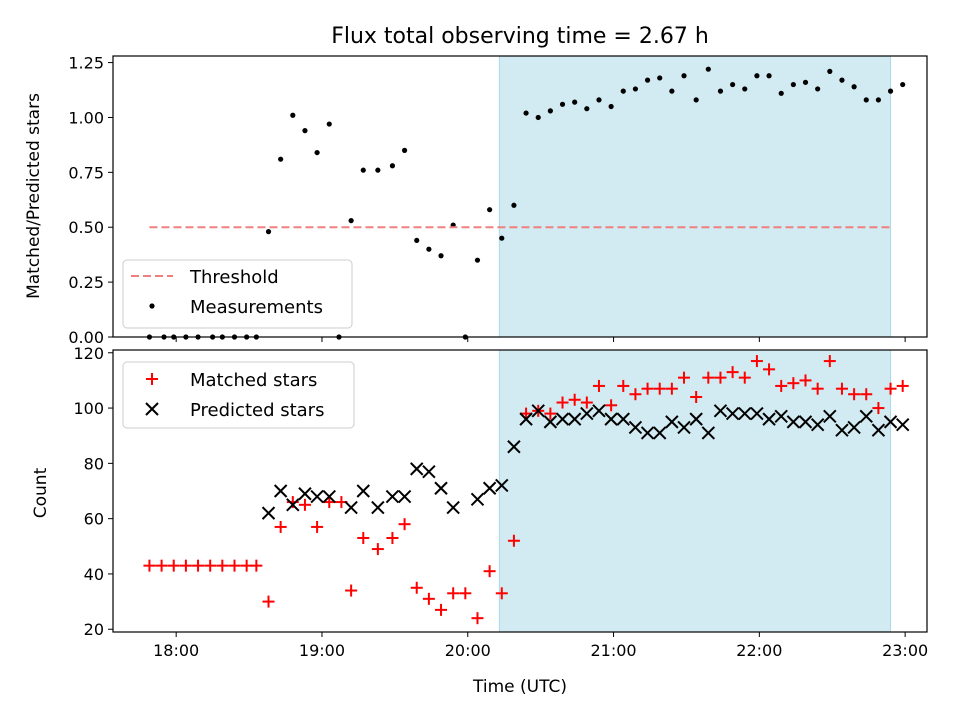  Describe the element at coordinates (94, 463) in the screenshot. I see `bottom-y-tick-label: 80` at that location.